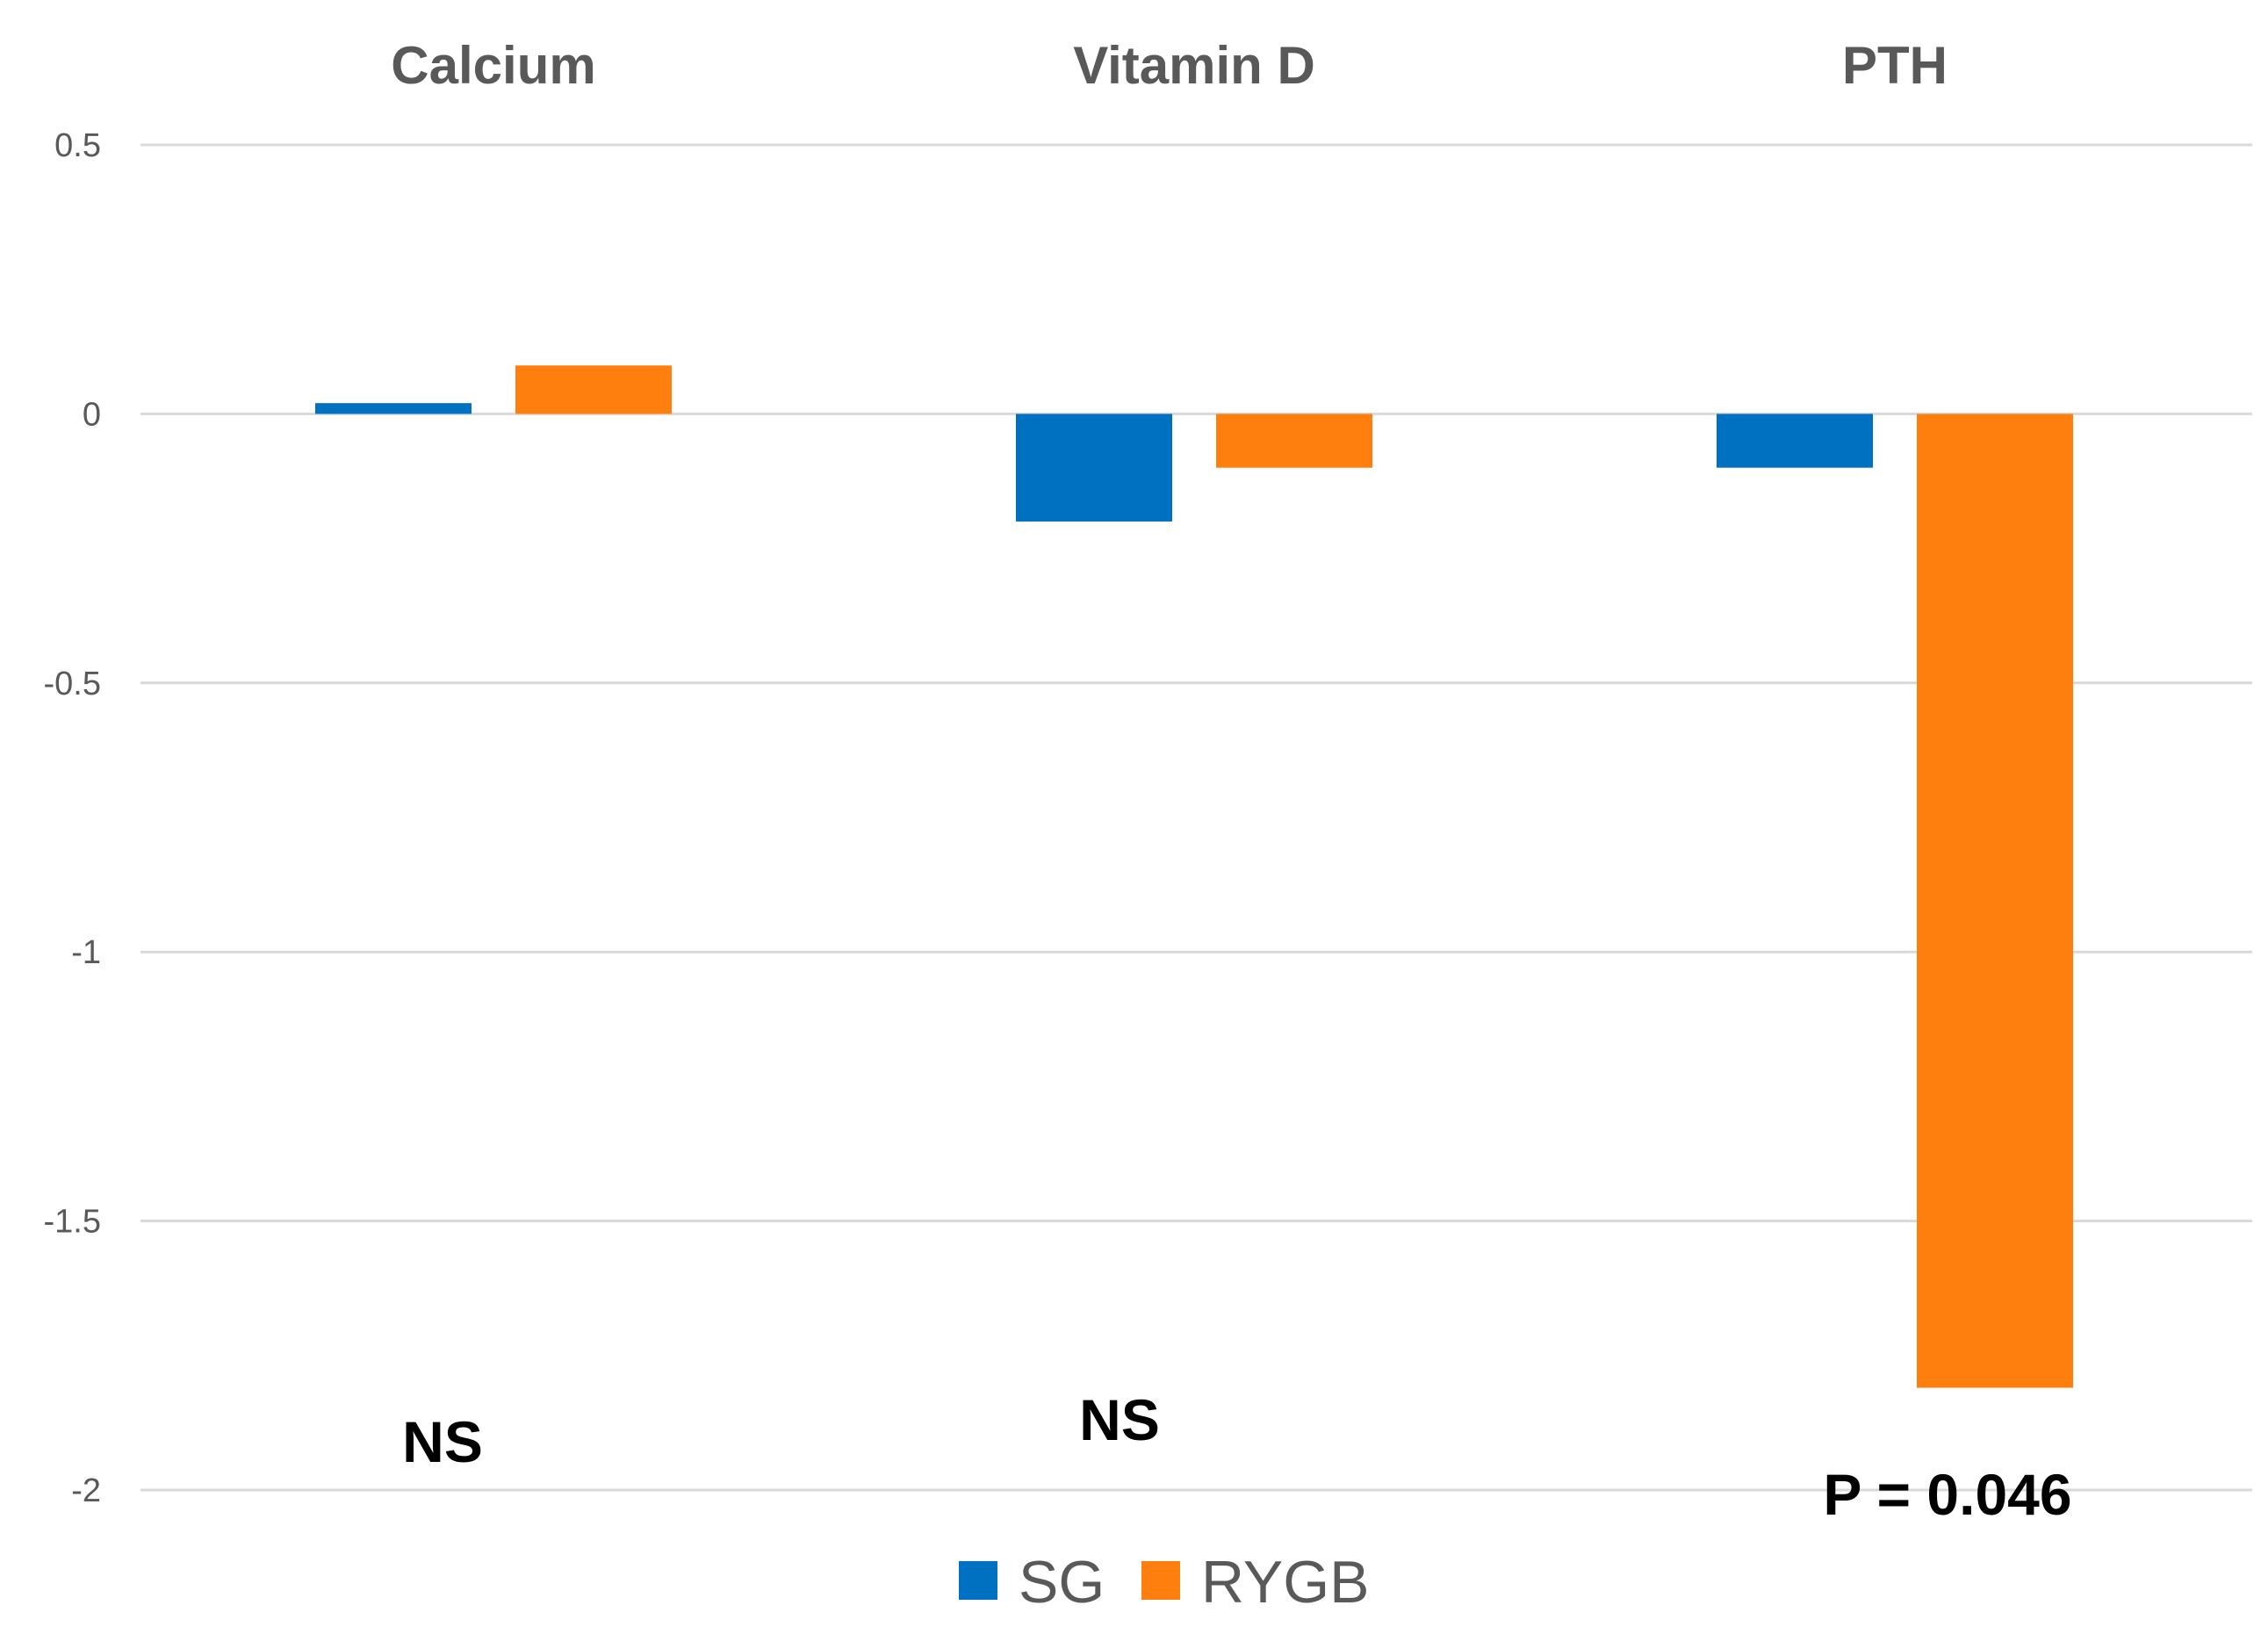 The width and height of the screenshot is (2268, 1634). I want to click on y-tick-label: 0.5, so click(77, 145).